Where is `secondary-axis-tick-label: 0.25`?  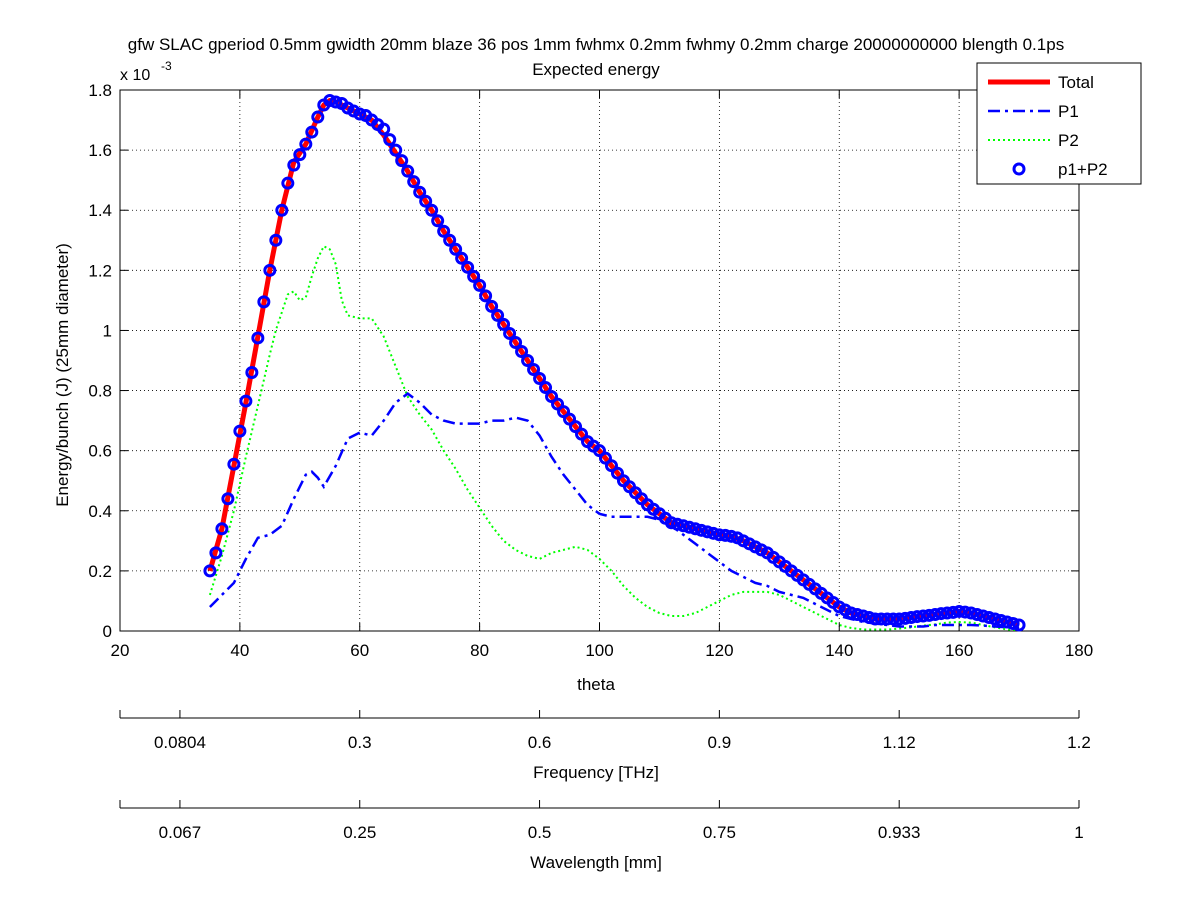 secondary-axis-tick-label: 0.25 is located at coordinates (359, 832).